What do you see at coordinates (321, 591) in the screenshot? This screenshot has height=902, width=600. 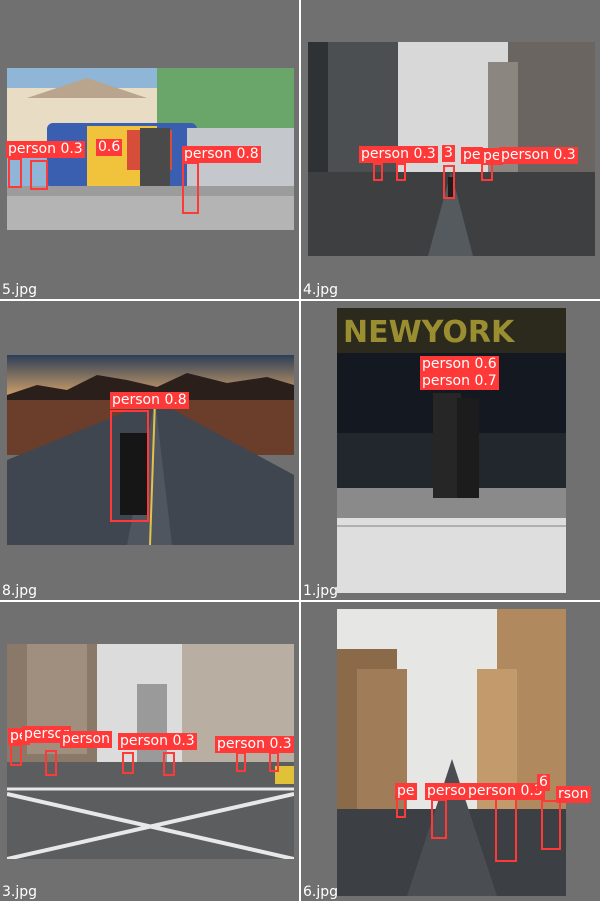 I see `image-caption: 1.jpg` at bounding box center [321, 591].